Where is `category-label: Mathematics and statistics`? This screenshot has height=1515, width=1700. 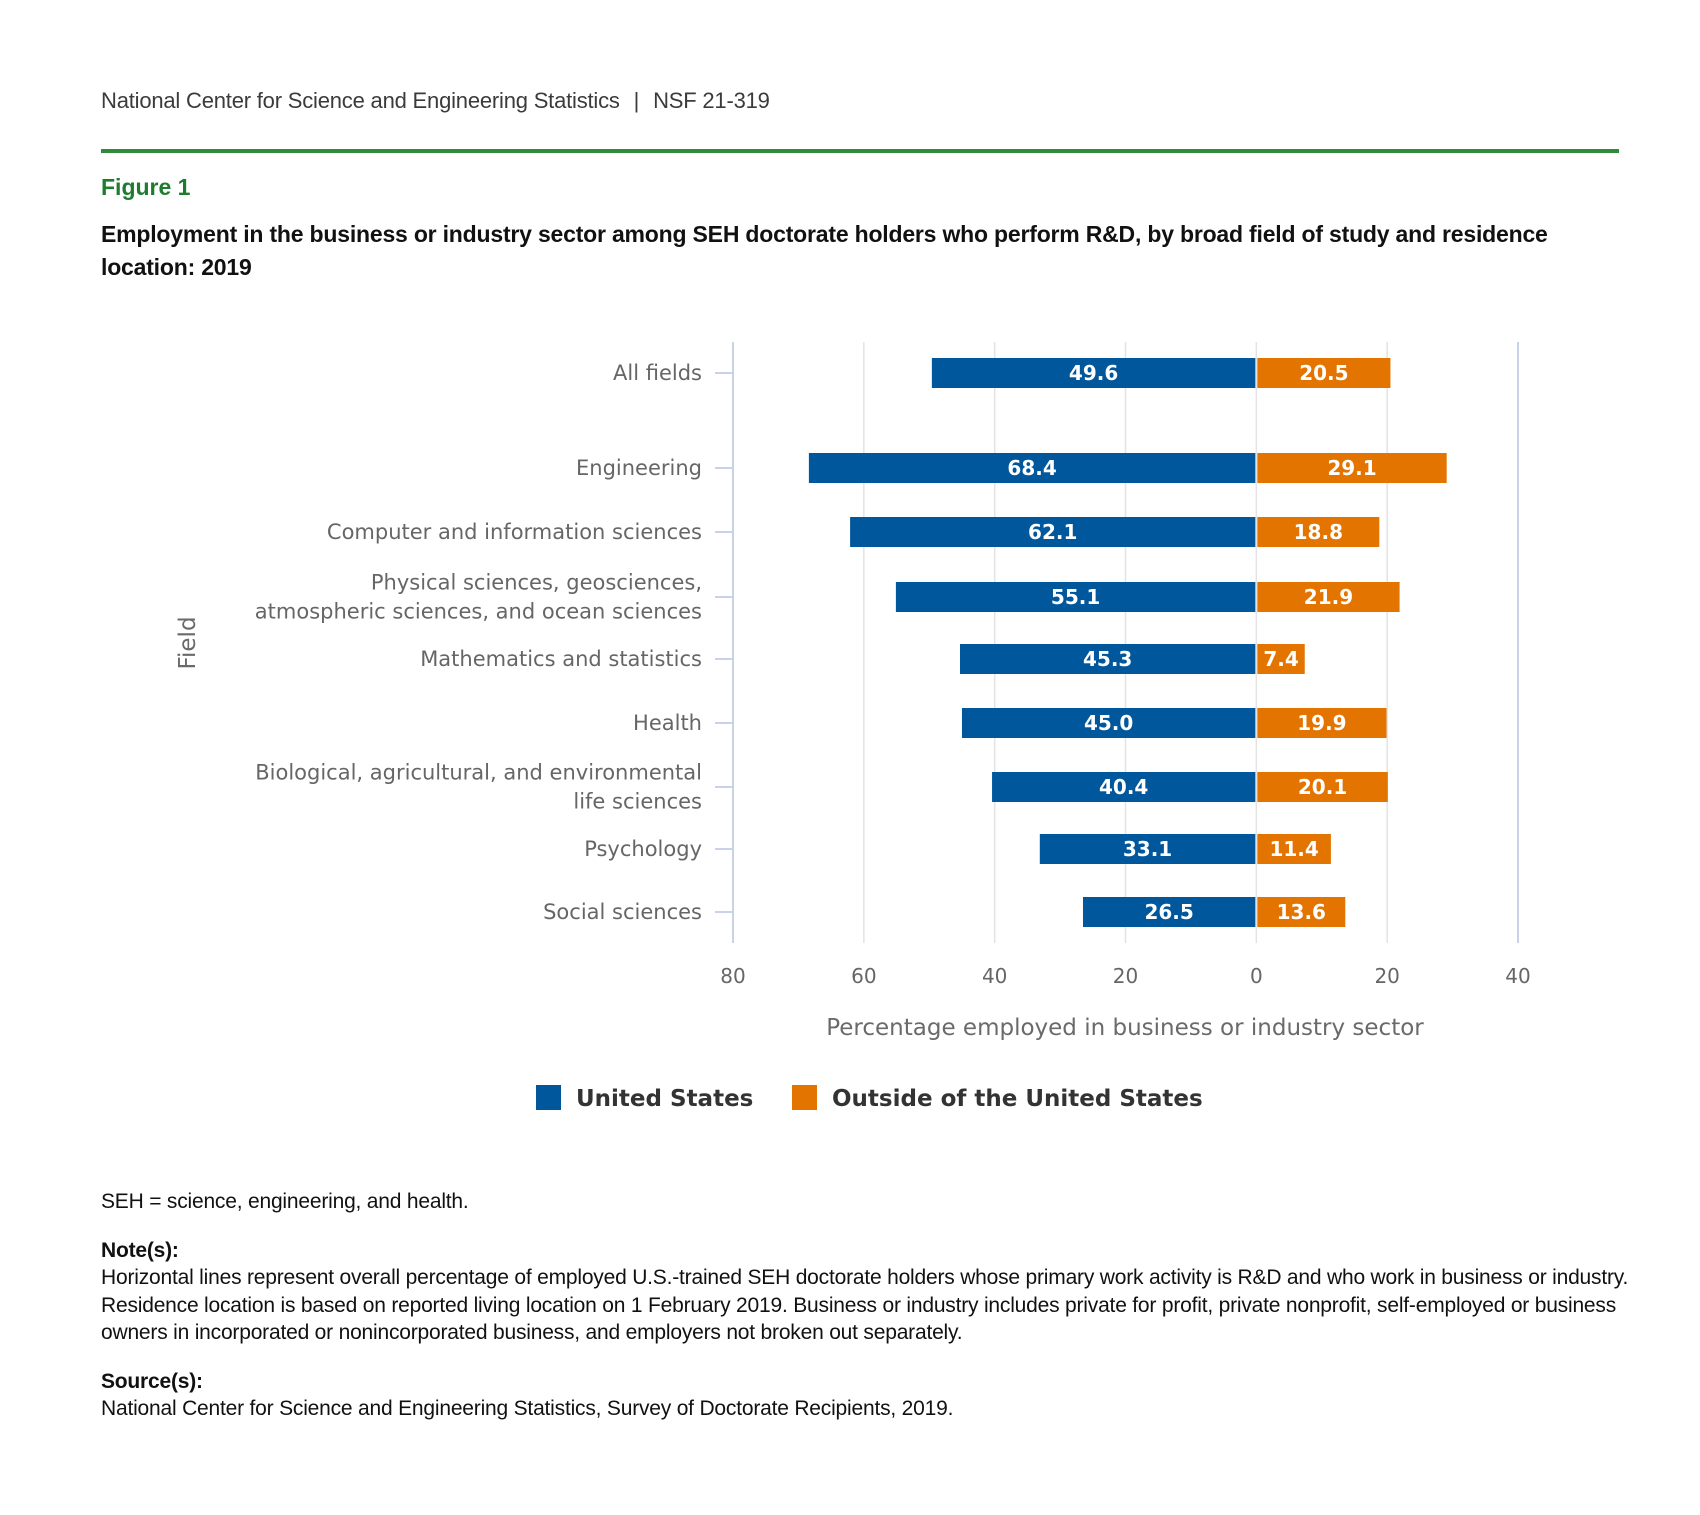 category-label: Mathematics and statistics is located at coordinates (561, 659).